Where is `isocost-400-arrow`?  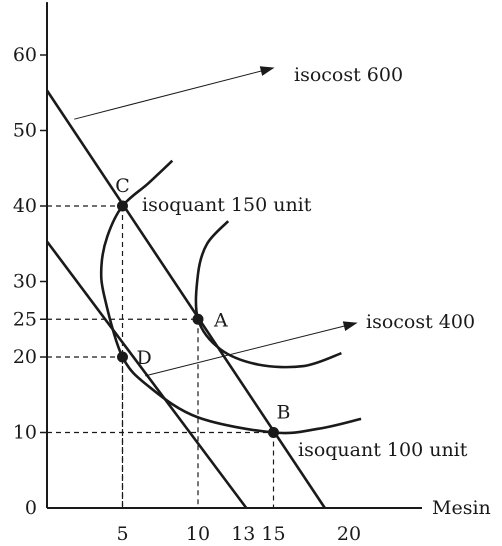 isocost-400-arrow is located at coordinates (251, 349).